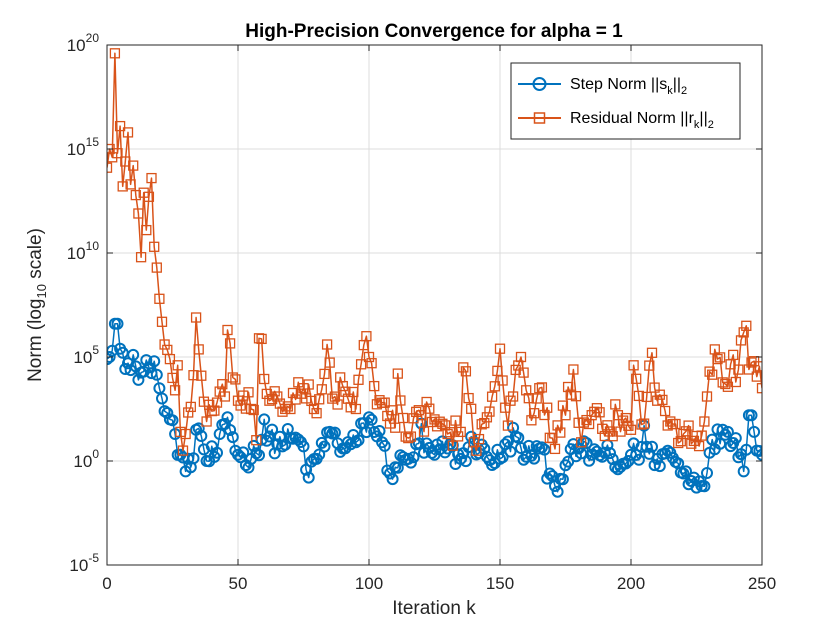 Image resolution: width=840 pixels, height=630 pixels. I want to click on y-tick-base: 10, so click(76, 253).